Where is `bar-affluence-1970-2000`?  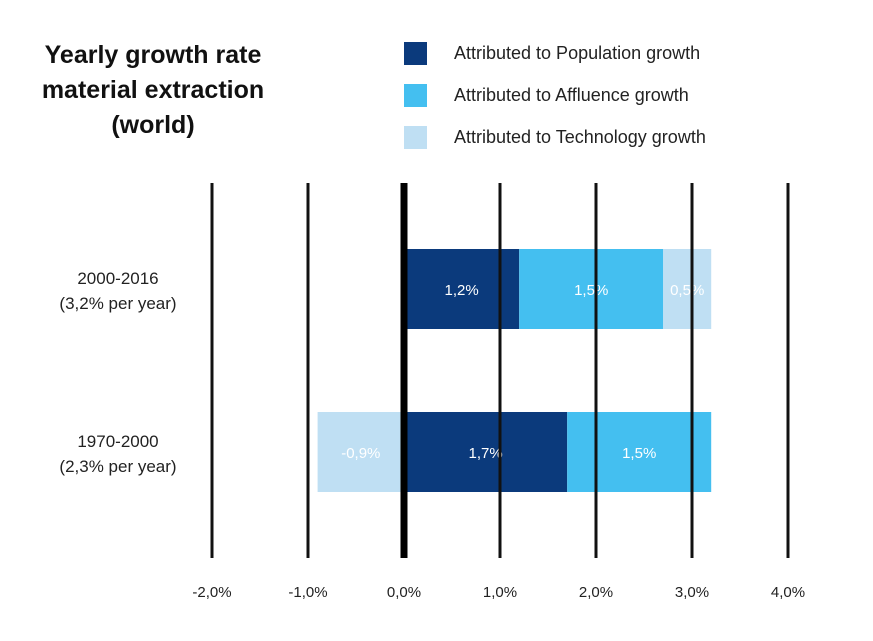 bar-affluence-1970-2000 is located at coordinates (639, 452).